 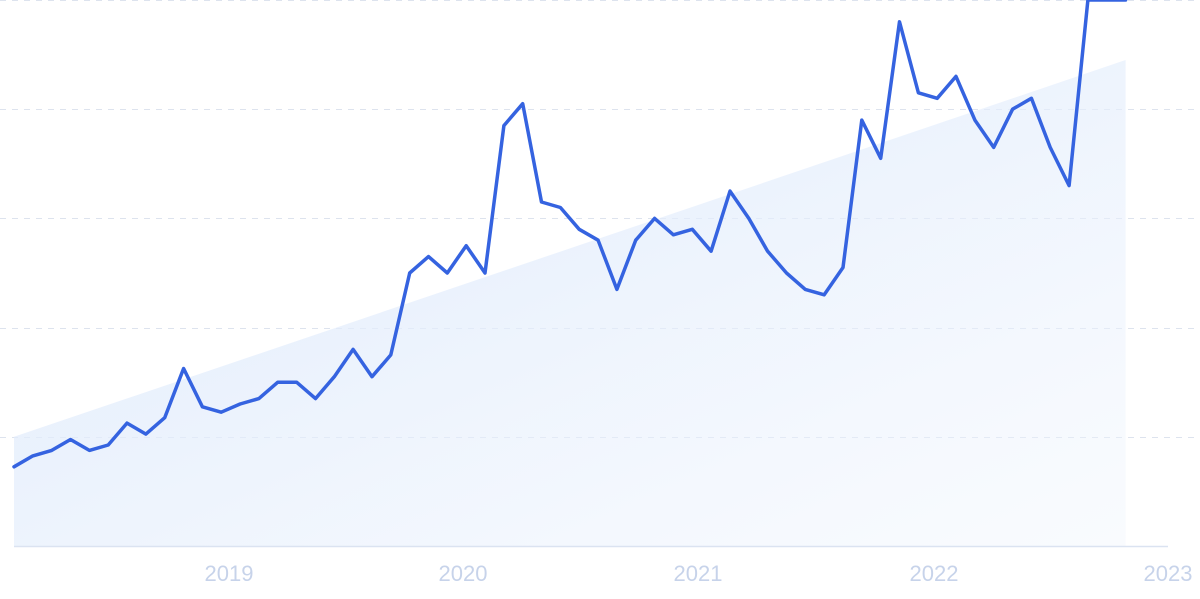 What do you see at coordinates (934, 573) in the screenshot?
I see `x-tick-label: 2022` at bounding box center [934, 573].